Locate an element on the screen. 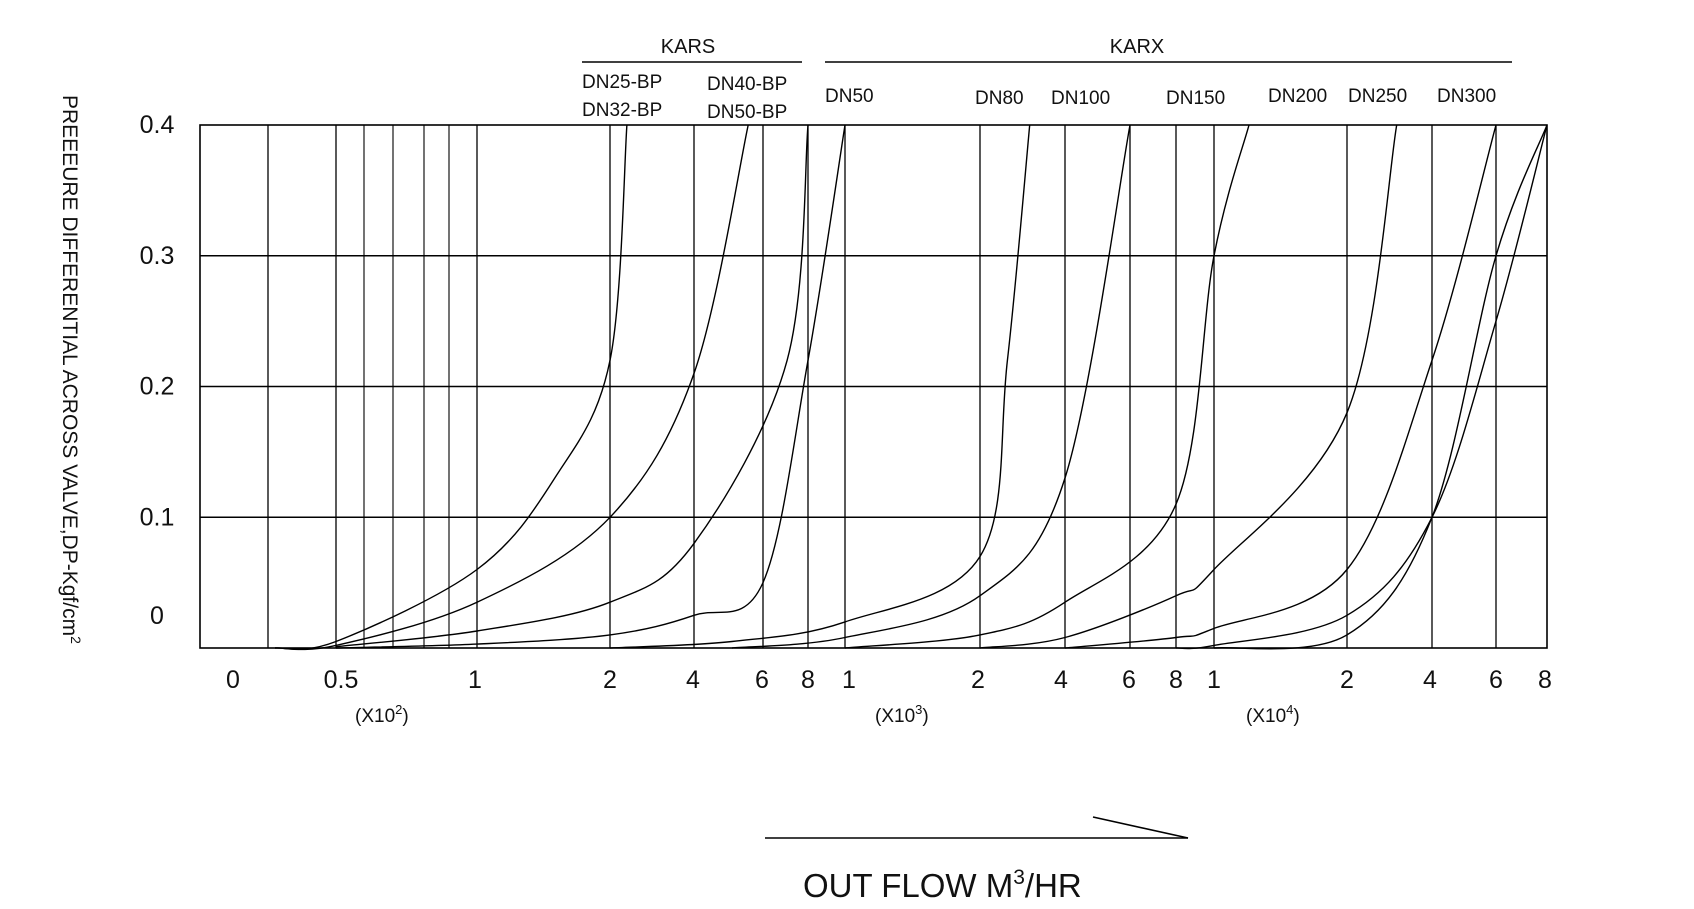 This screenshot has height=909, width=1694. y-tick-label: 0 is located at coordinates (157, 616).